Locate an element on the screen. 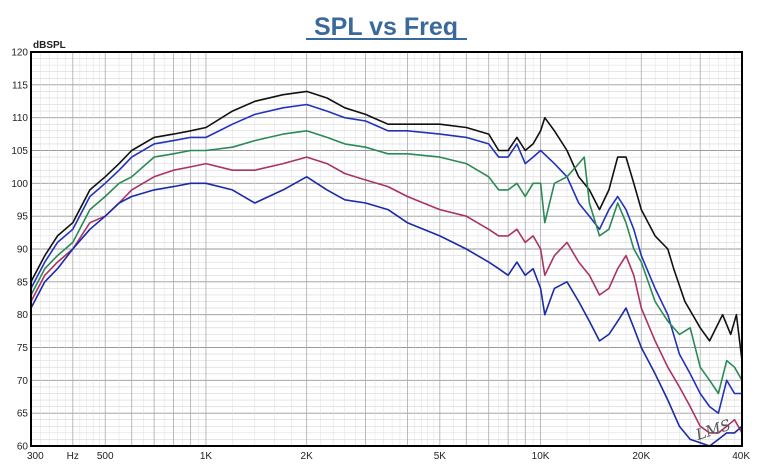 The width and height of the screenshot is (765, 476). x-tick-label: 10K is located at coordinates (541, 456).